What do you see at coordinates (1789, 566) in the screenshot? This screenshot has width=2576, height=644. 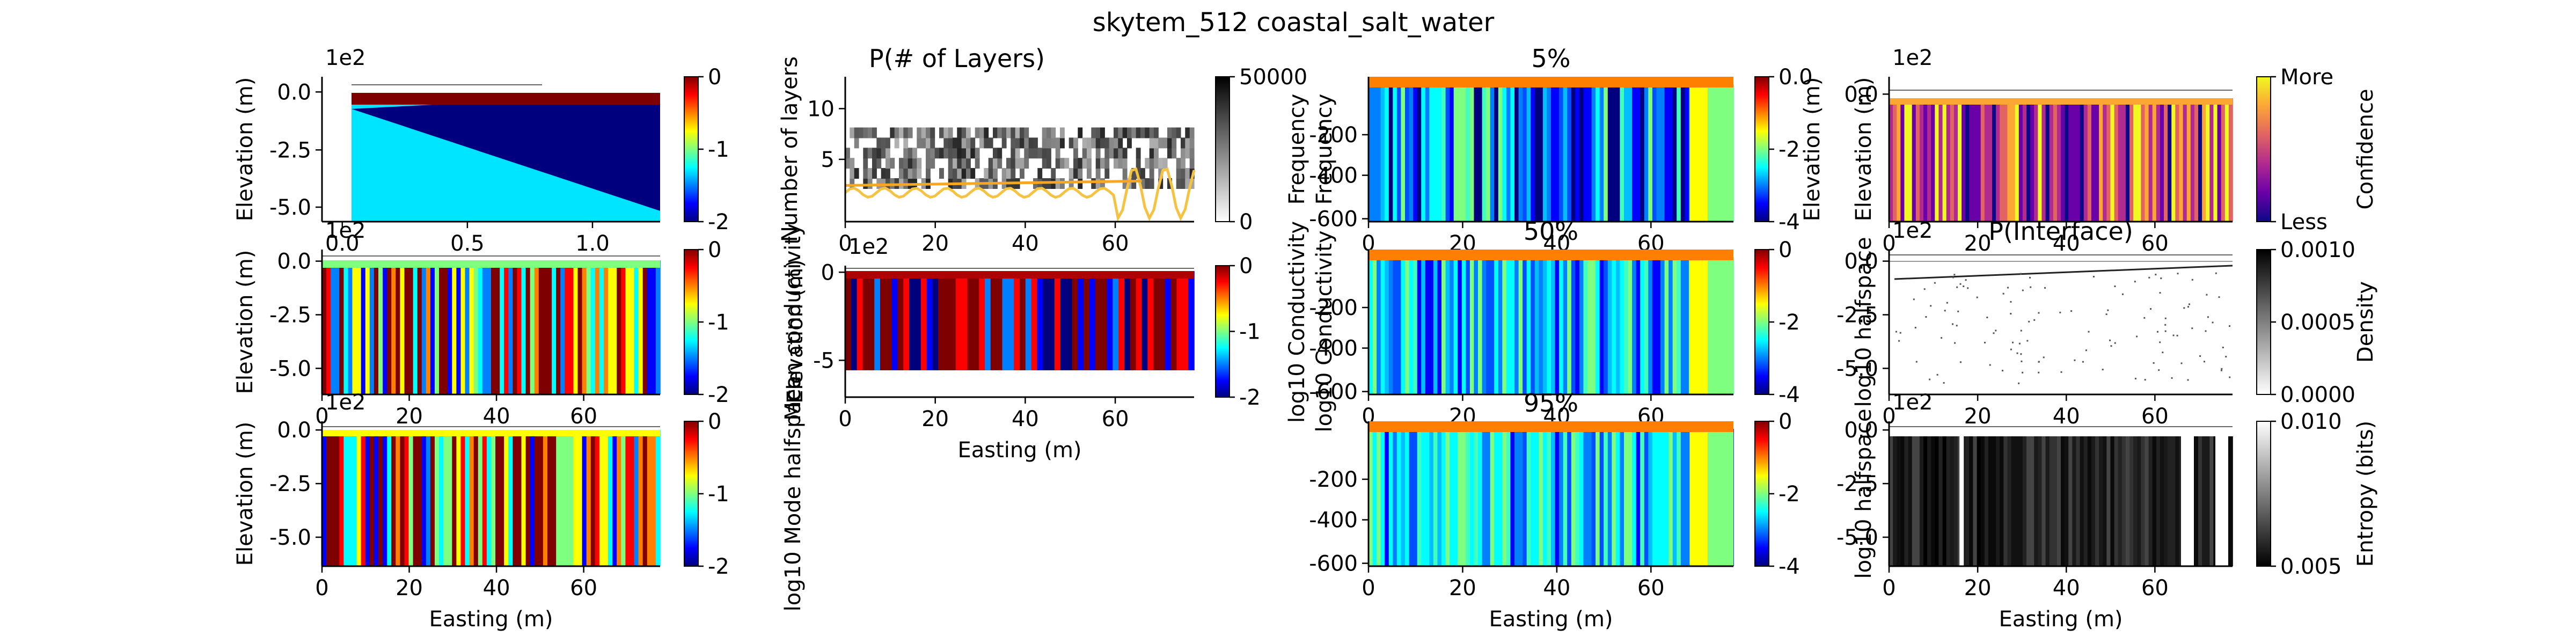 I see `colorbar-tick-label: -4` at bounding box center [1789, 566].